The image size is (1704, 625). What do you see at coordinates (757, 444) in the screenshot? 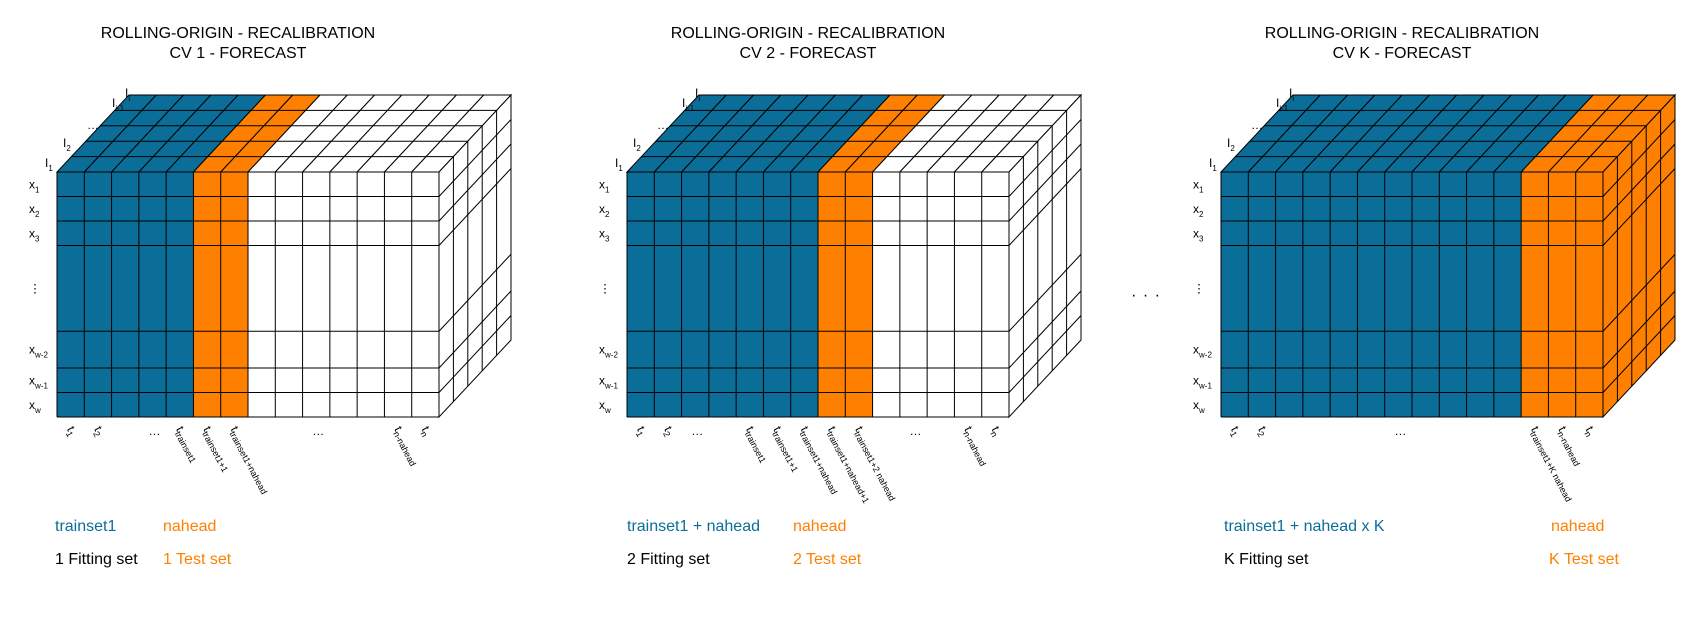
I see `time-label: ttrainset1` at bounding box center [757, 444].